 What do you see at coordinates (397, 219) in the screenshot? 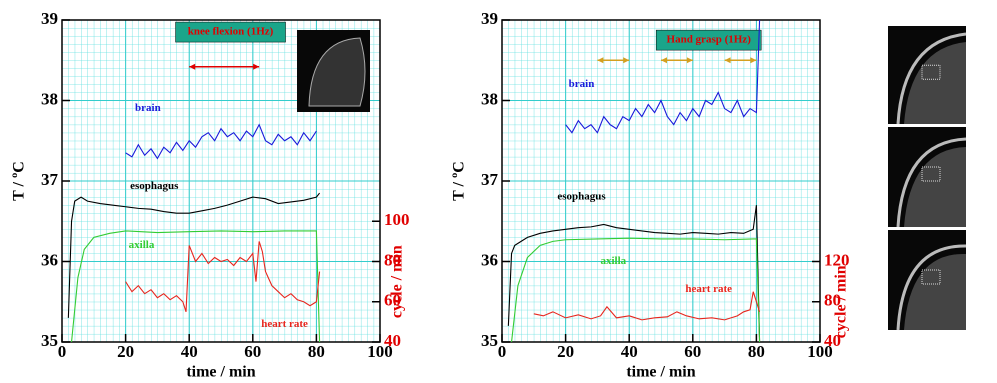
I see `y2-tick-label: 100` at bounding box center [397, 219].